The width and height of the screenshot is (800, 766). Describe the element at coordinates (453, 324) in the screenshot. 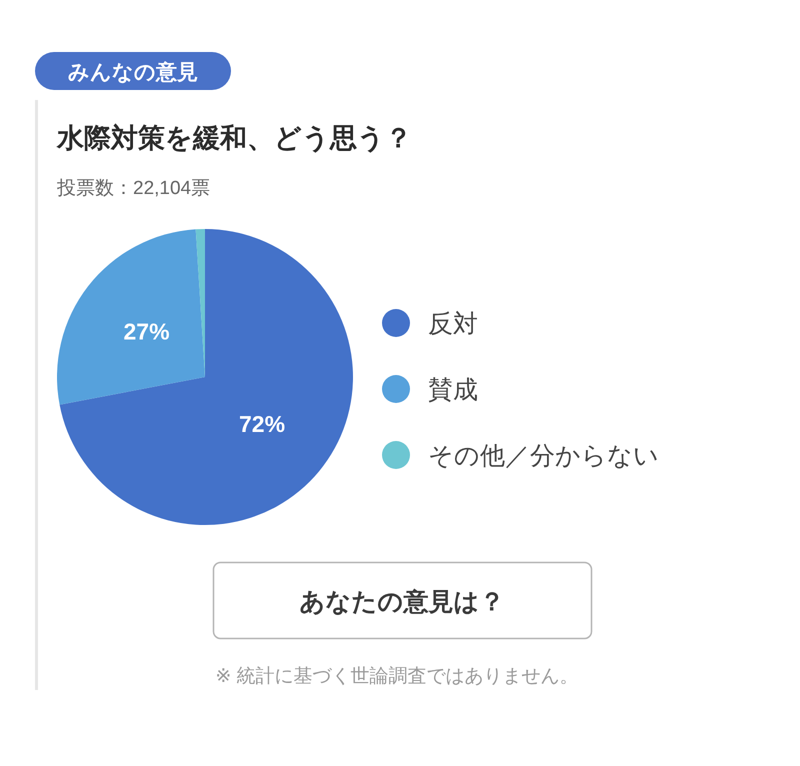

I see `legend-label: 反対` at that location.